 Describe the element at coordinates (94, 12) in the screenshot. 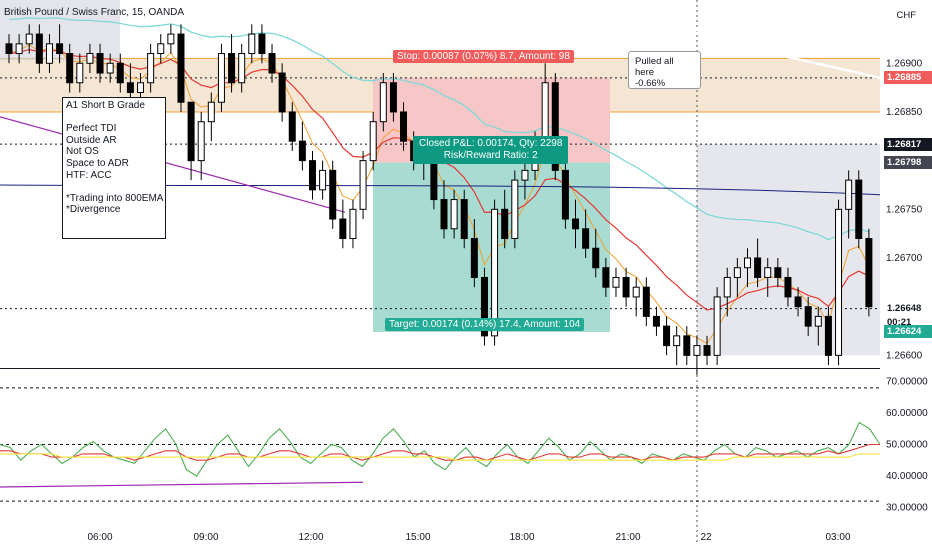

I see `symbol-title: British Pound / Swiss Franc, 15, OANDA` at that location.